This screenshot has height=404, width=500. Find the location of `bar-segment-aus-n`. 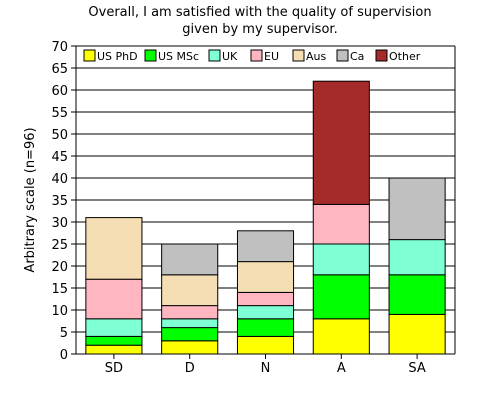

bar-segment-aus-n is located at coordinates (265, 277).